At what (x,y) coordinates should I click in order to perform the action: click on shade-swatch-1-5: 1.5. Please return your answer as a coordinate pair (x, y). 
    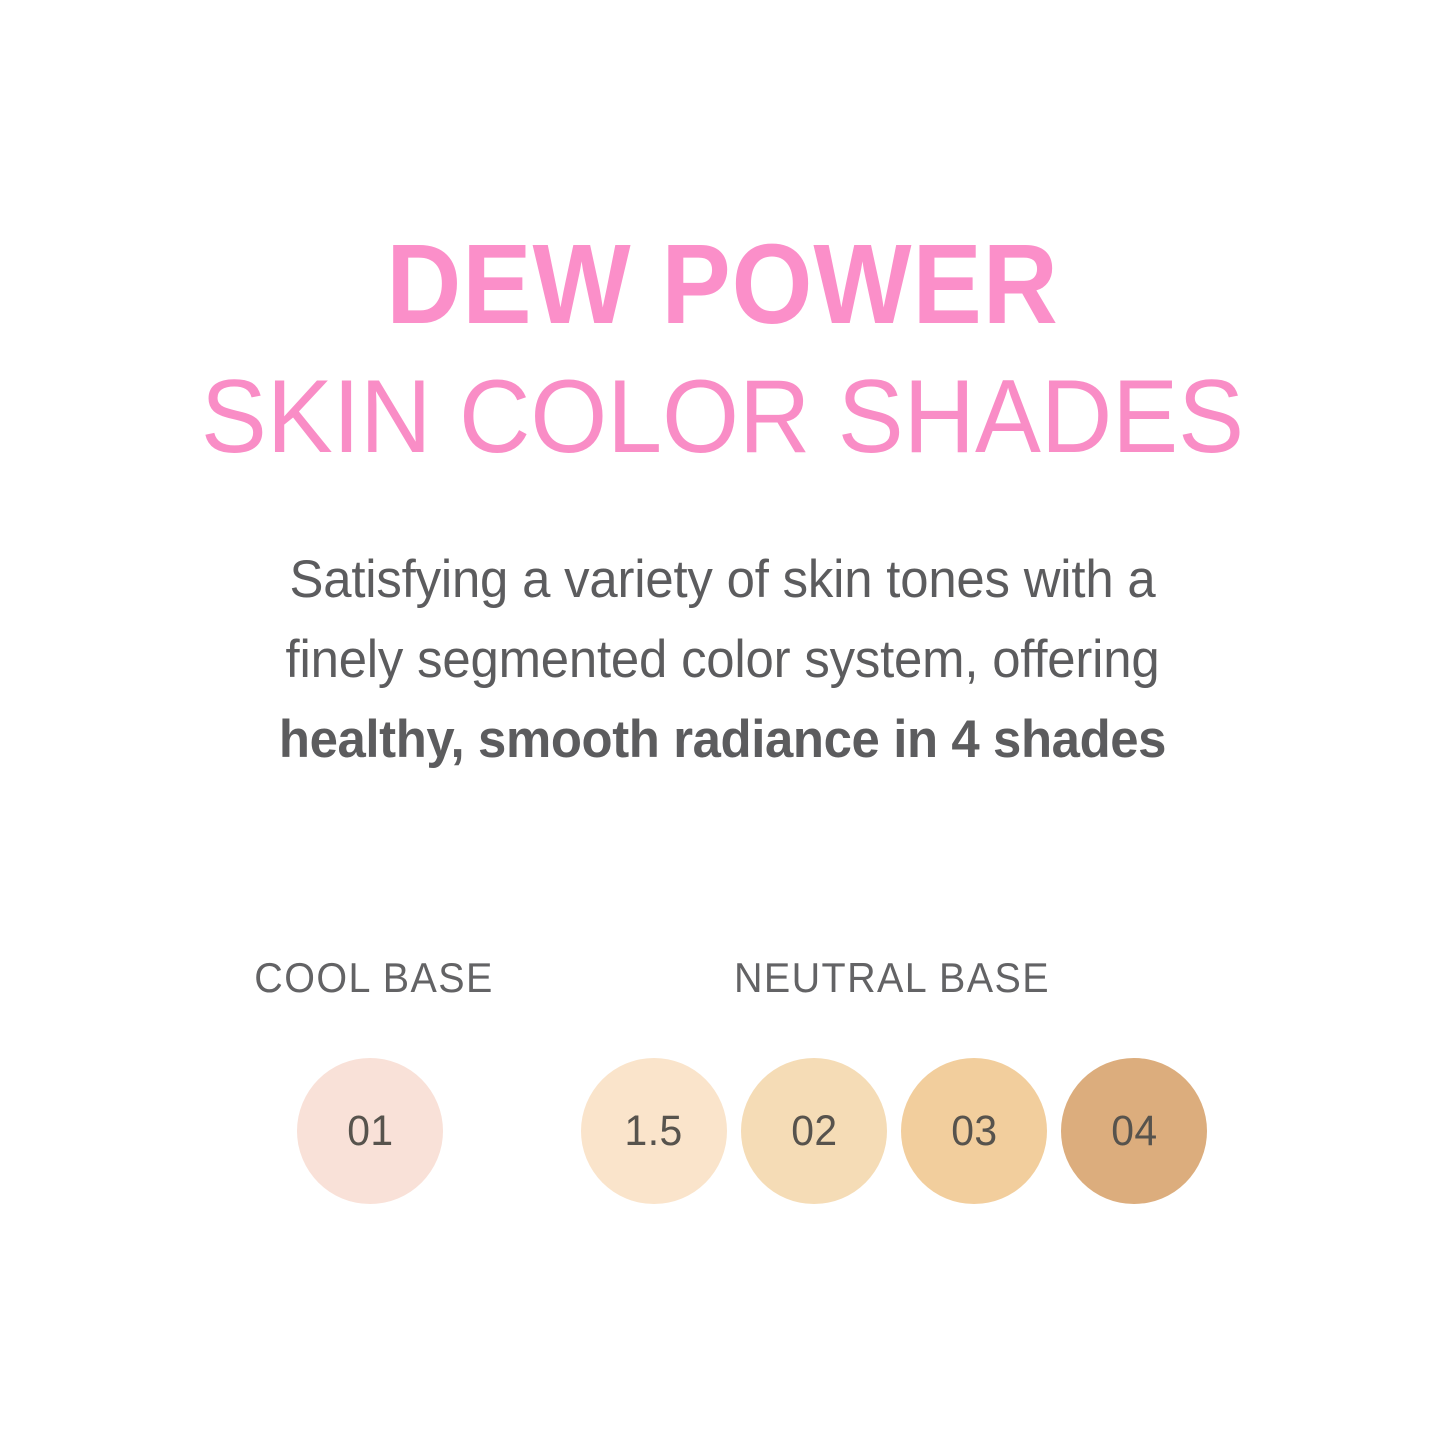
    Looking at the image, I should click on (654, 1131).